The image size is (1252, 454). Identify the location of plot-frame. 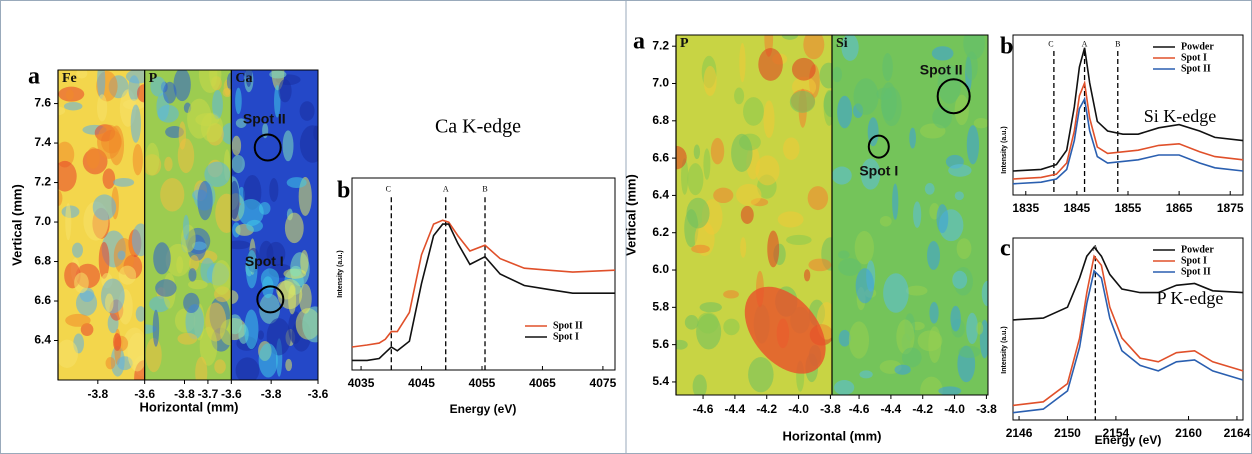
(1128, 329).